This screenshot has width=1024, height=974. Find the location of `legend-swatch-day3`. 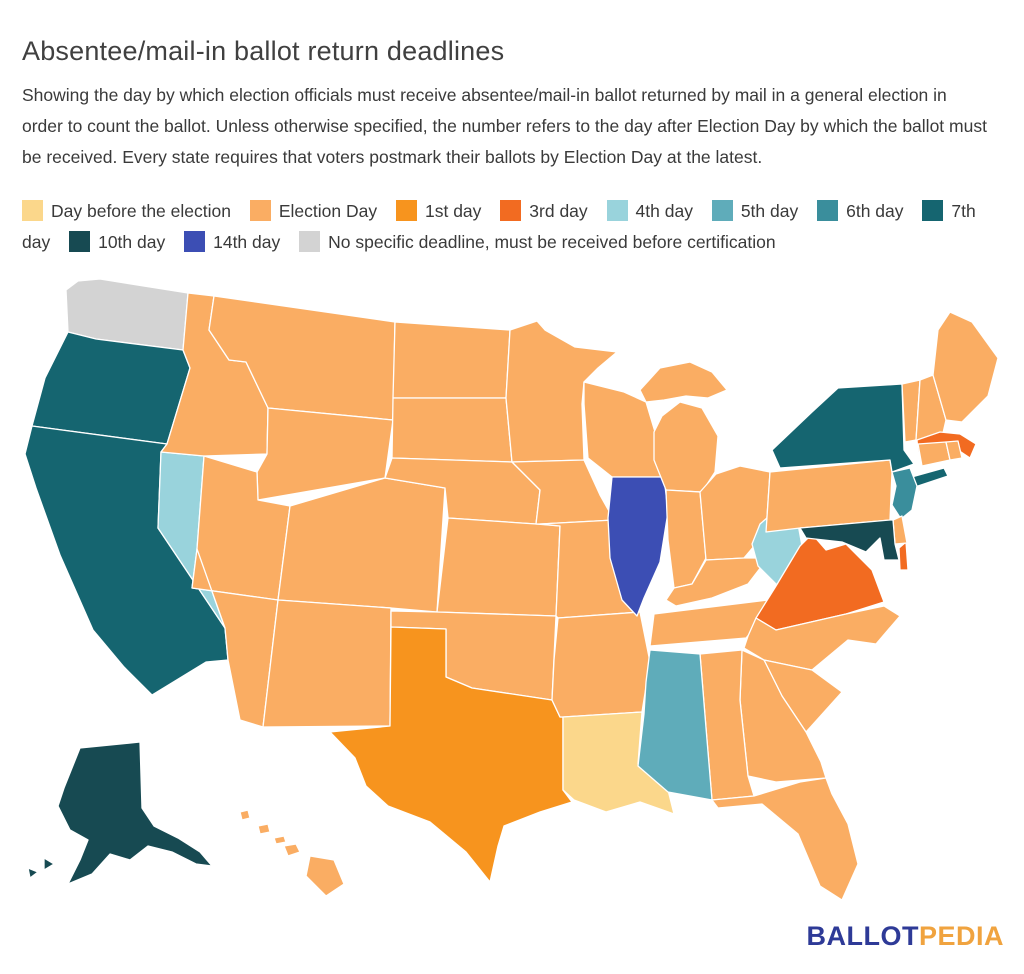

legend-swatch-day3 is located at coordinates (511, 210).